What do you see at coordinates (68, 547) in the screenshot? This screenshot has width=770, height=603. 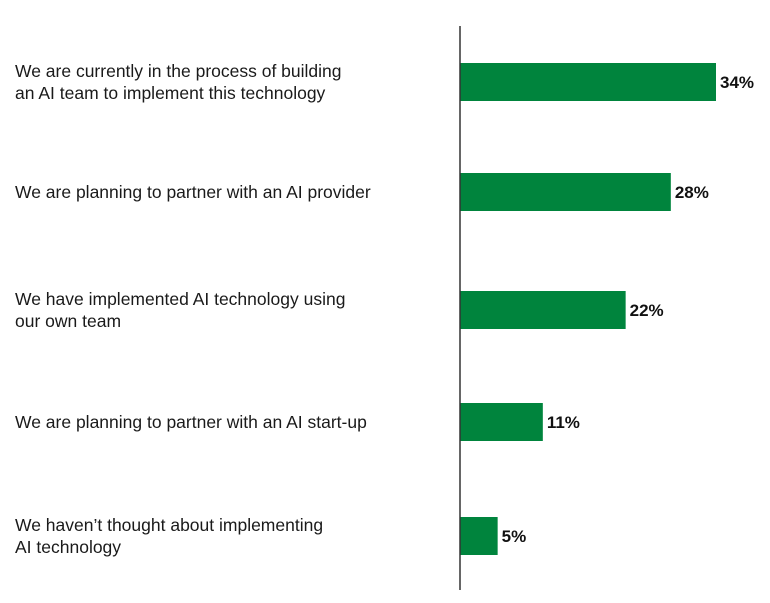 I see `category-label-line: AI technology` at bounding box center [68, 547].